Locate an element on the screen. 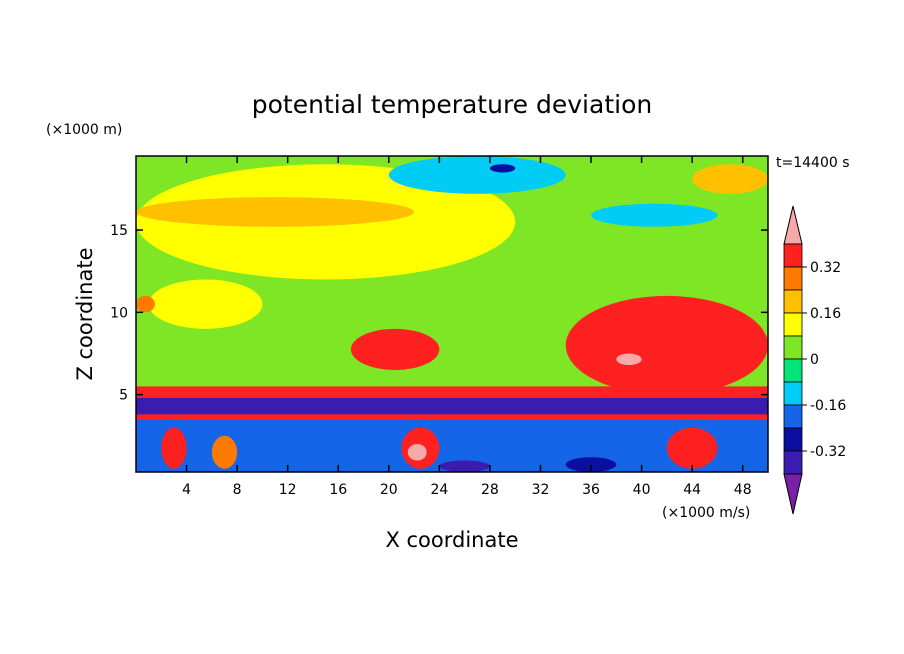 The image size is (904, 654). x-tick-label: 48 is located at coordinates (743, 490).